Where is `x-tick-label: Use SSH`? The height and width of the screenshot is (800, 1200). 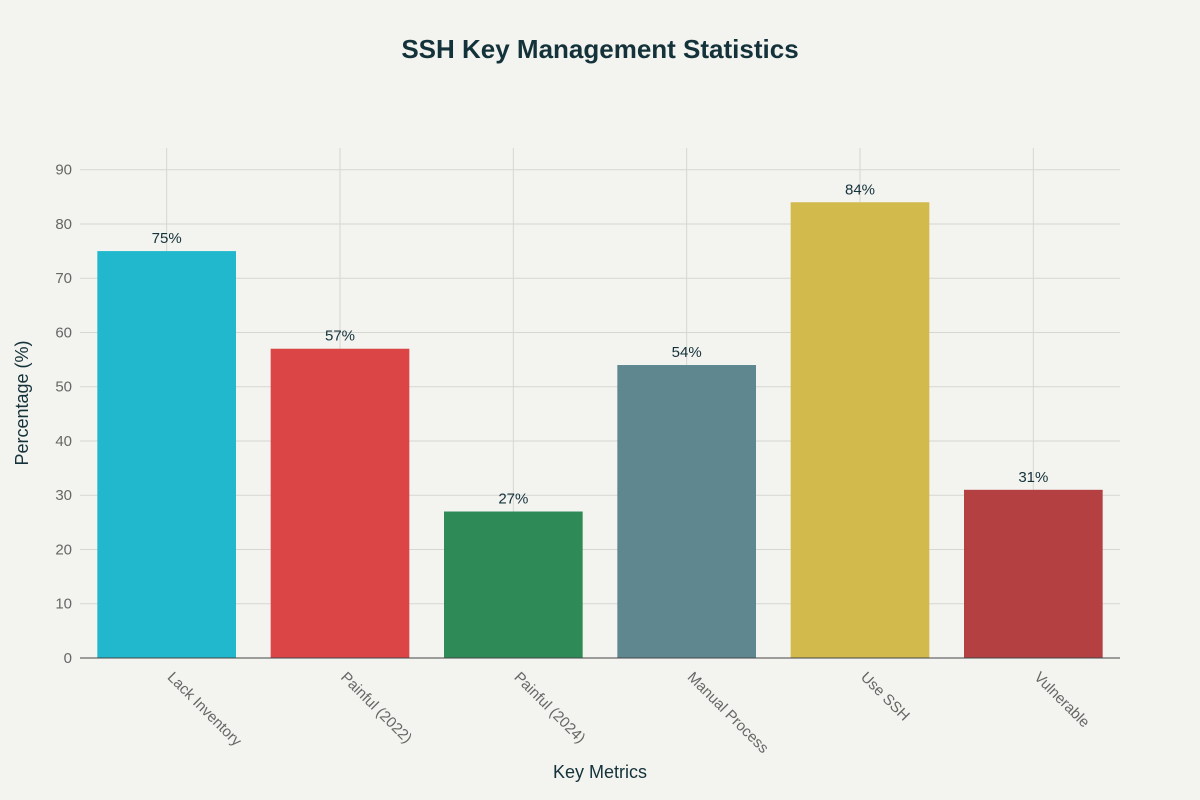
x-tick-label: Use SSH is located at coordinates (885, 697).